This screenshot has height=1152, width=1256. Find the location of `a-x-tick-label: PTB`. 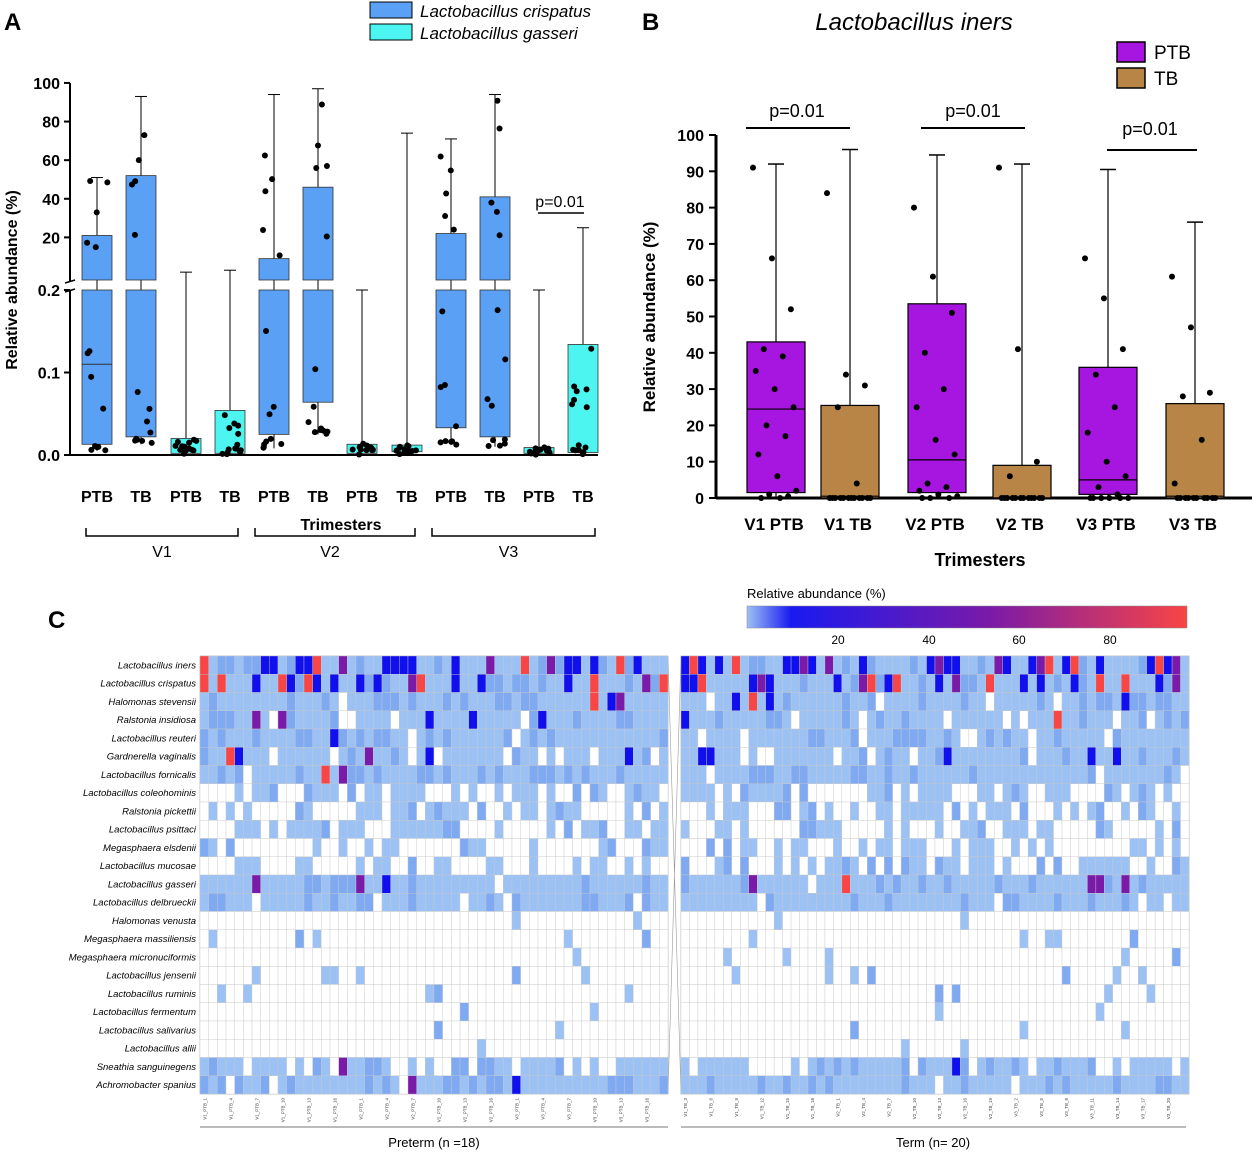

a-x-tick-label: PTB is located at coordinates (539, 497).